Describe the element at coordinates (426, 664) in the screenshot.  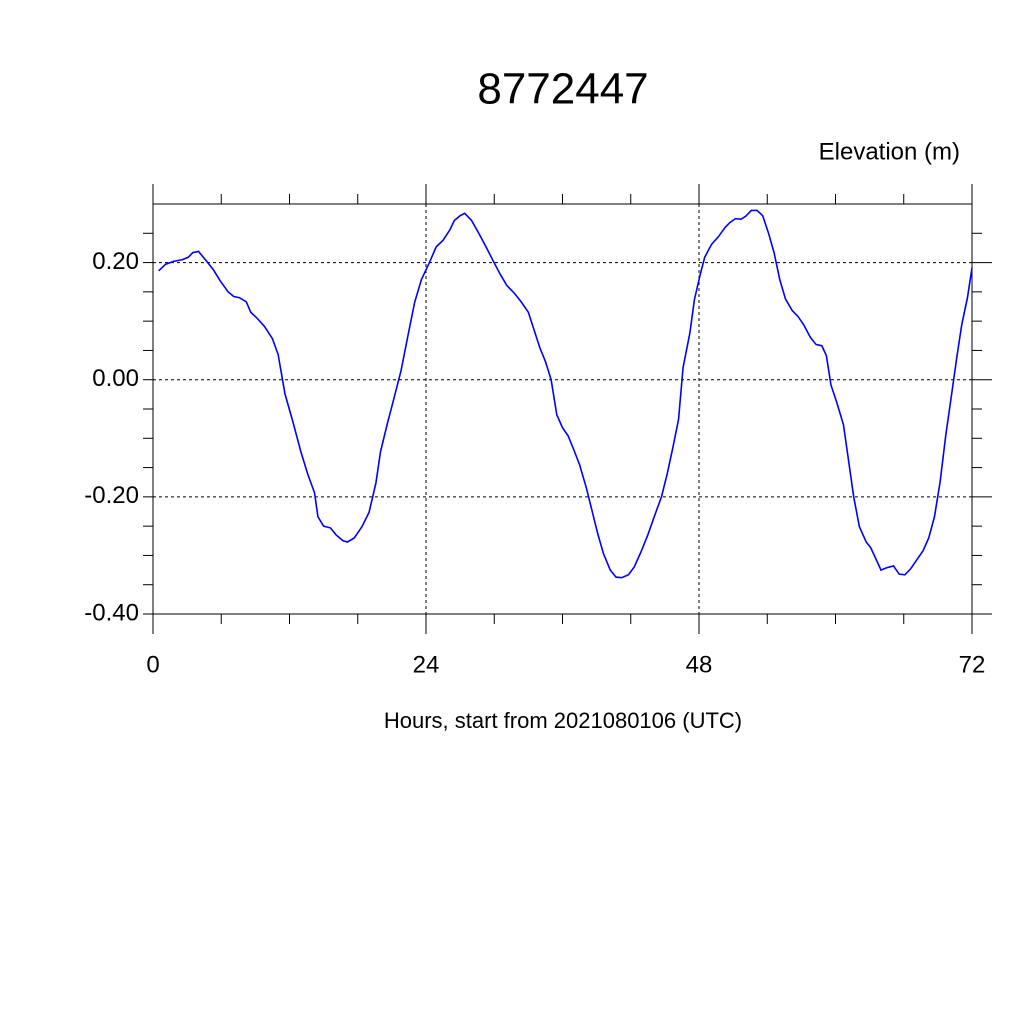
I see `x-tick-label: 24` at that location.